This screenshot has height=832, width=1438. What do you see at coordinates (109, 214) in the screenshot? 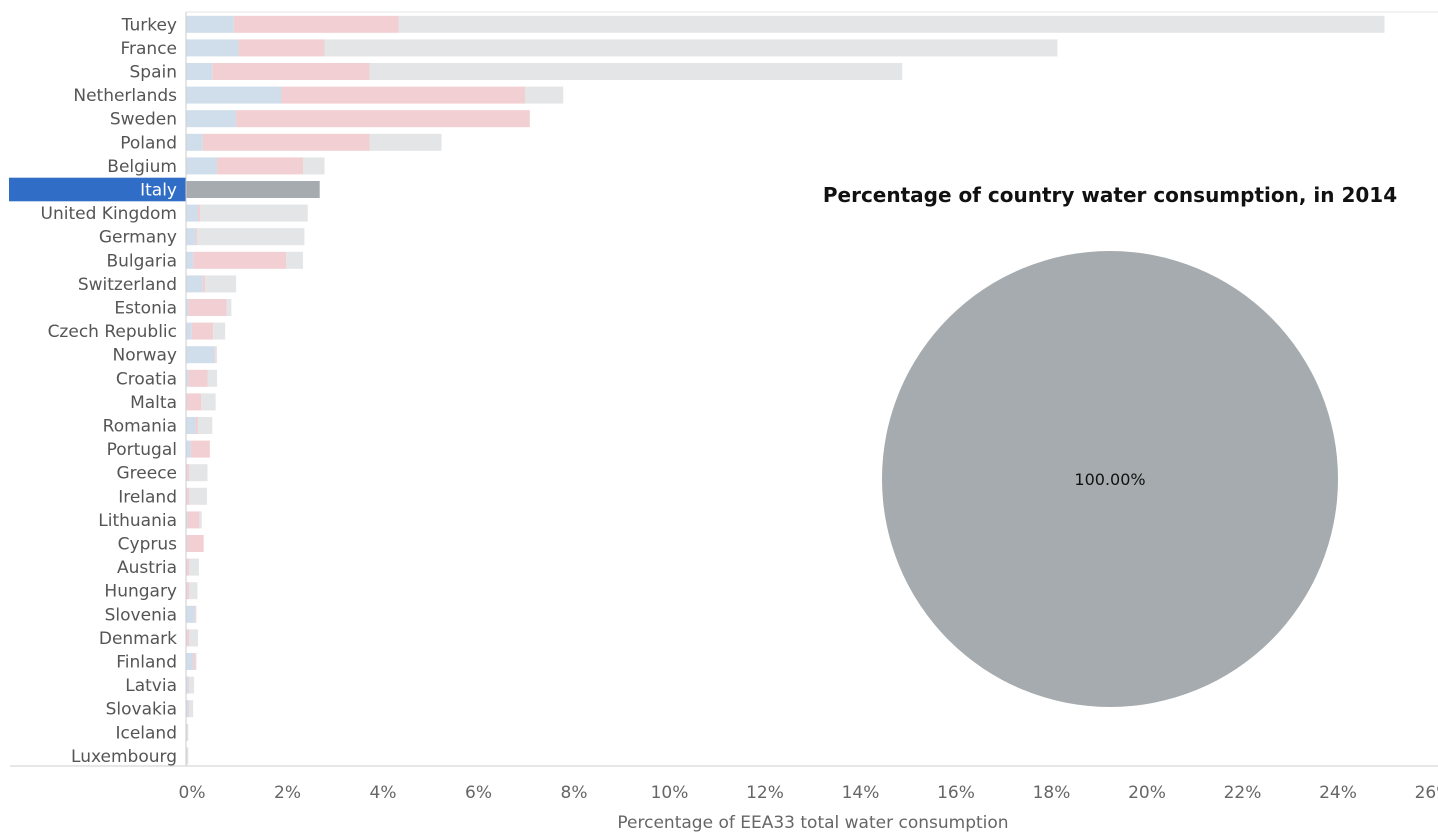
I see `country-label-united-kingdom: United Kingdom` at bounding box center [109, 214].